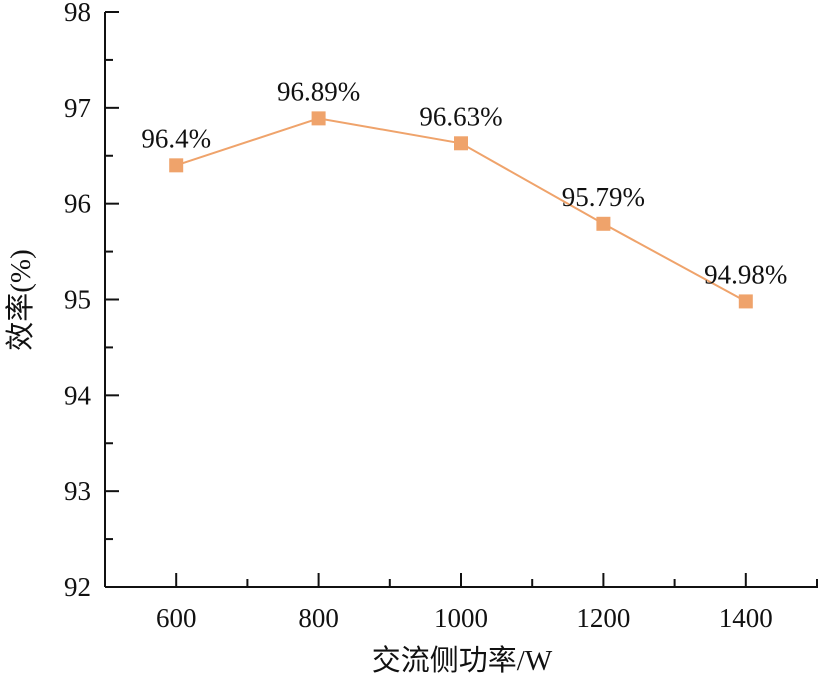 The image size is (823, 676). Describe the element at coordinates (91, 301) in the screenshot. I see `y-axis-ticks: 92 93 94 95 96 97 98` at that location.